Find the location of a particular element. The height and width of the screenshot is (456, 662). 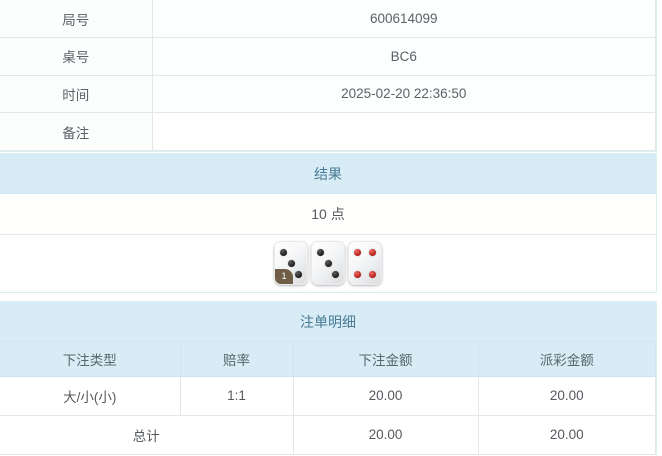

result-points: 10 点 is located at coordinates (328, 214).